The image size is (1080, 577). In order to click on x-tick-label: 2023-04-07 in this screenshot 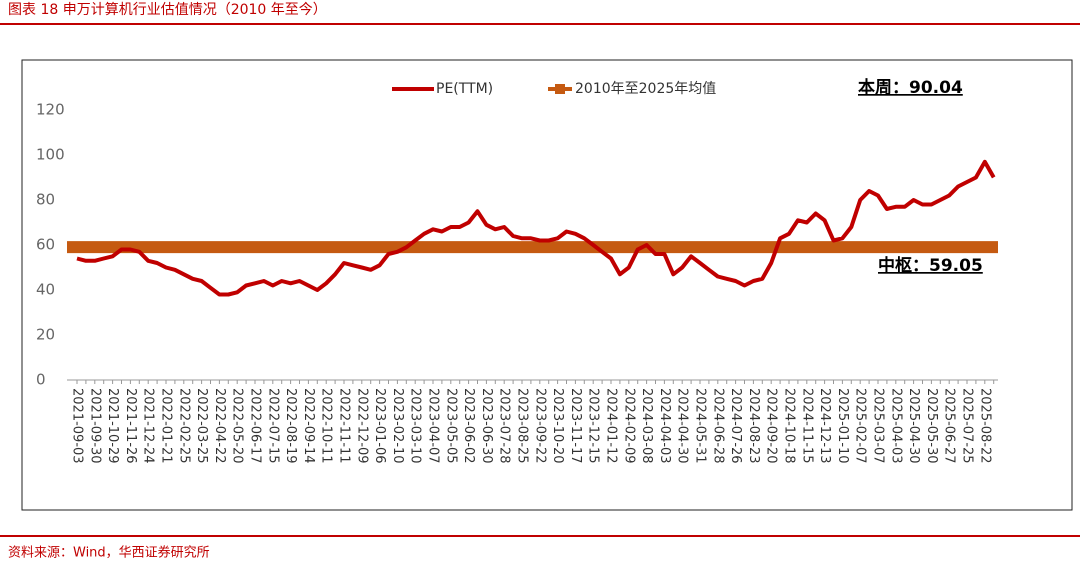, I will do `click(433, 426)`.